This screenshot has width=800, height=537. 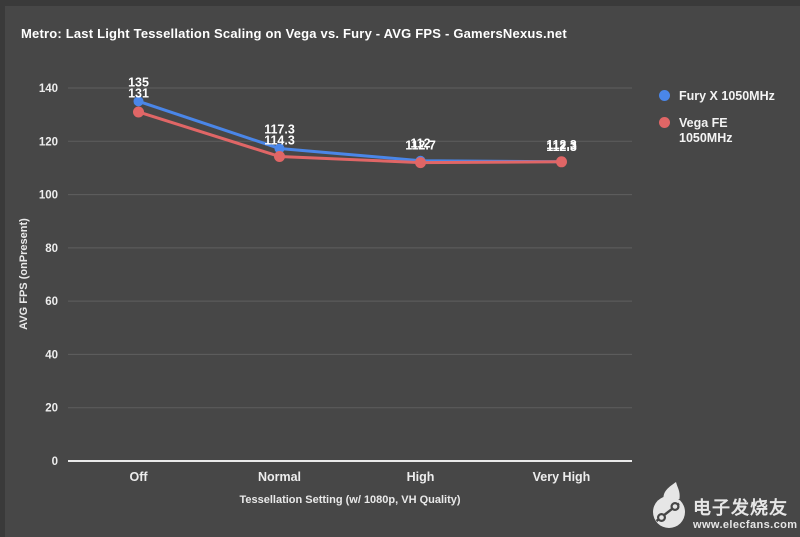 I want to click on x-category-label: Off, so click(x=138, y=477).